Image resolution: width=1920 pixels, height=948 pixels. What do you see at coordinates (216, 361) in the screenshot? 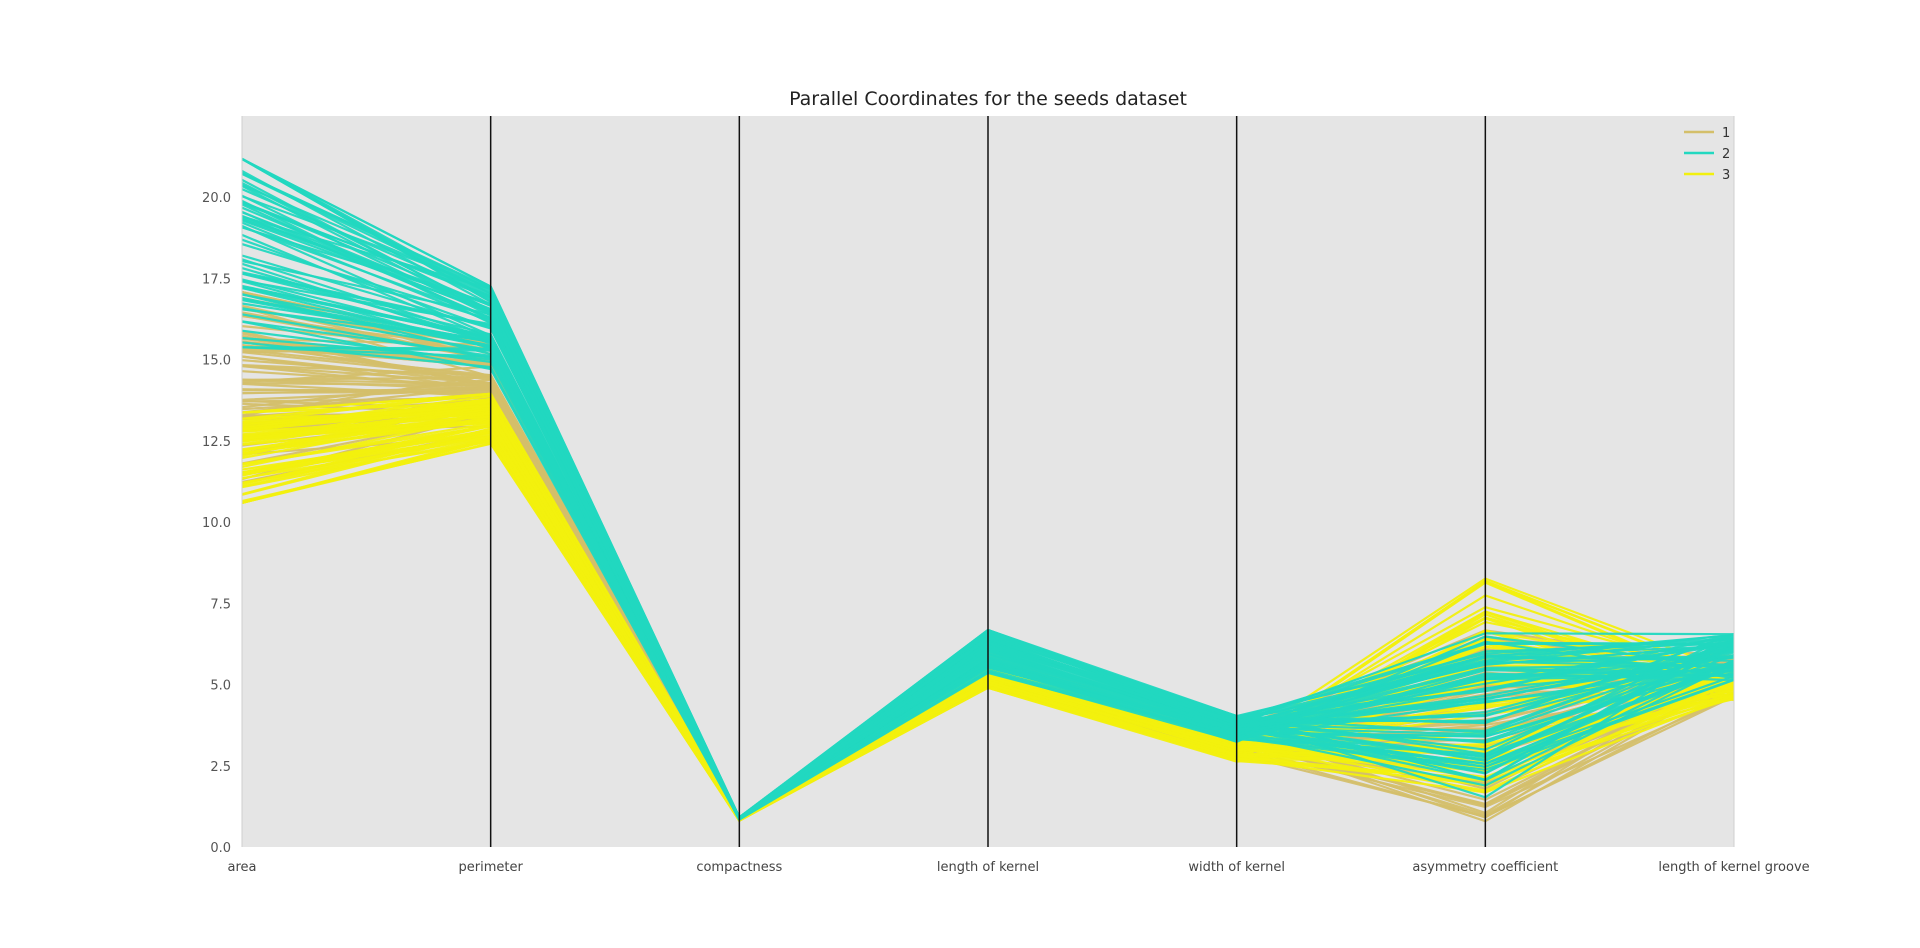
I see `y-tick-label: 15.0` at bounding box center [216, 361].